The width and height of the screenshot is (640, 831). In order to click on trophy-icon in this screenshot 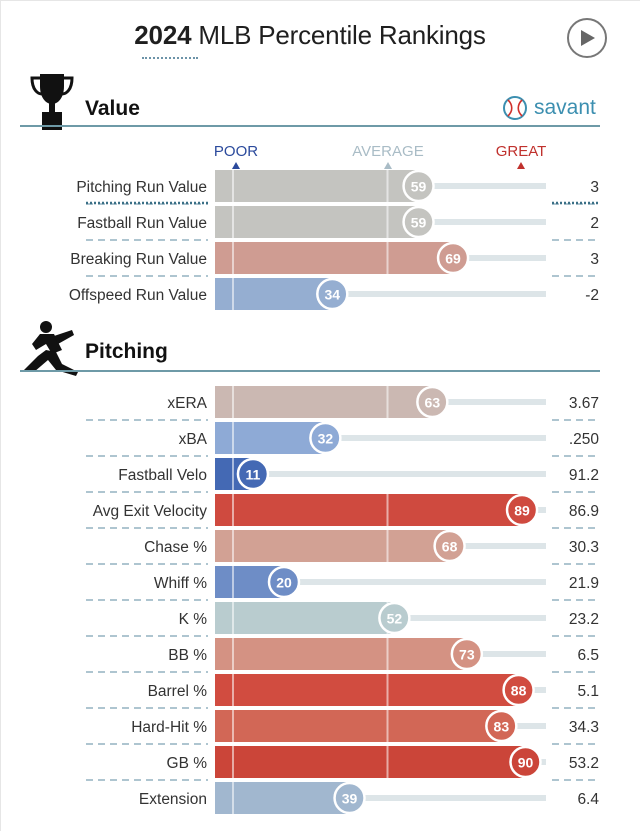, I will do `click(52, 102)`.